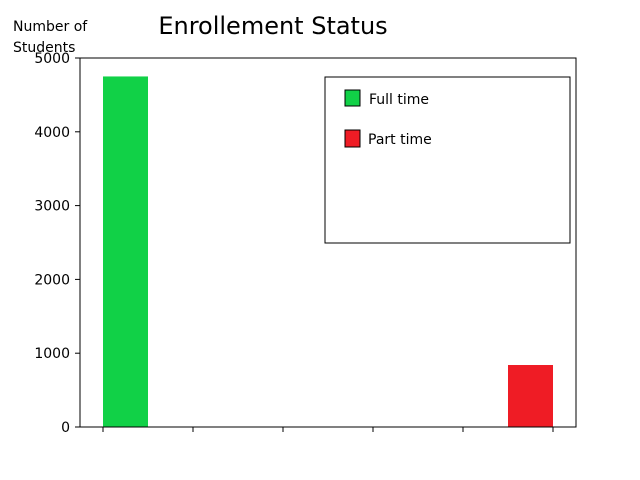 This screenshot has height=480, width=640. Describe the element at coordinates (125, 251) in the screenshot. I see `bar-full-time` at that location.